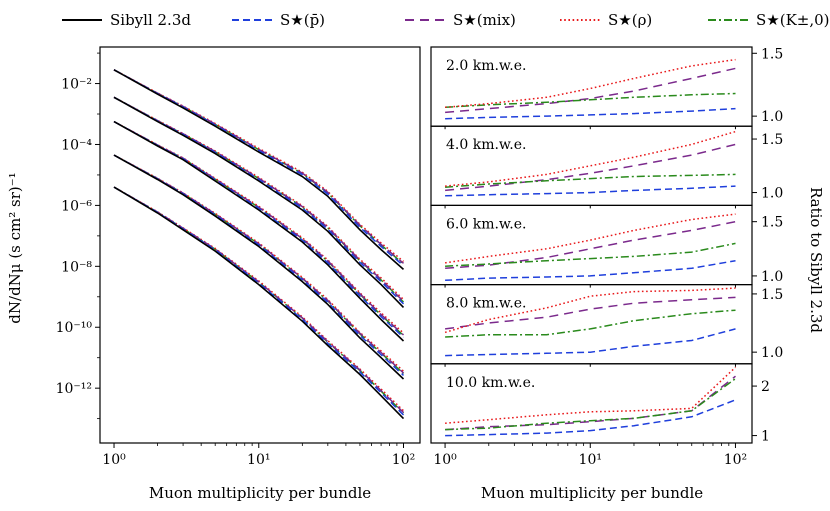 The height and width of the screenshot is (511, 830). Describe the element at coordinates (486, 304) in the screenshot. I see `ratio-depth-label: 8.0 km.w.e.` at that location.